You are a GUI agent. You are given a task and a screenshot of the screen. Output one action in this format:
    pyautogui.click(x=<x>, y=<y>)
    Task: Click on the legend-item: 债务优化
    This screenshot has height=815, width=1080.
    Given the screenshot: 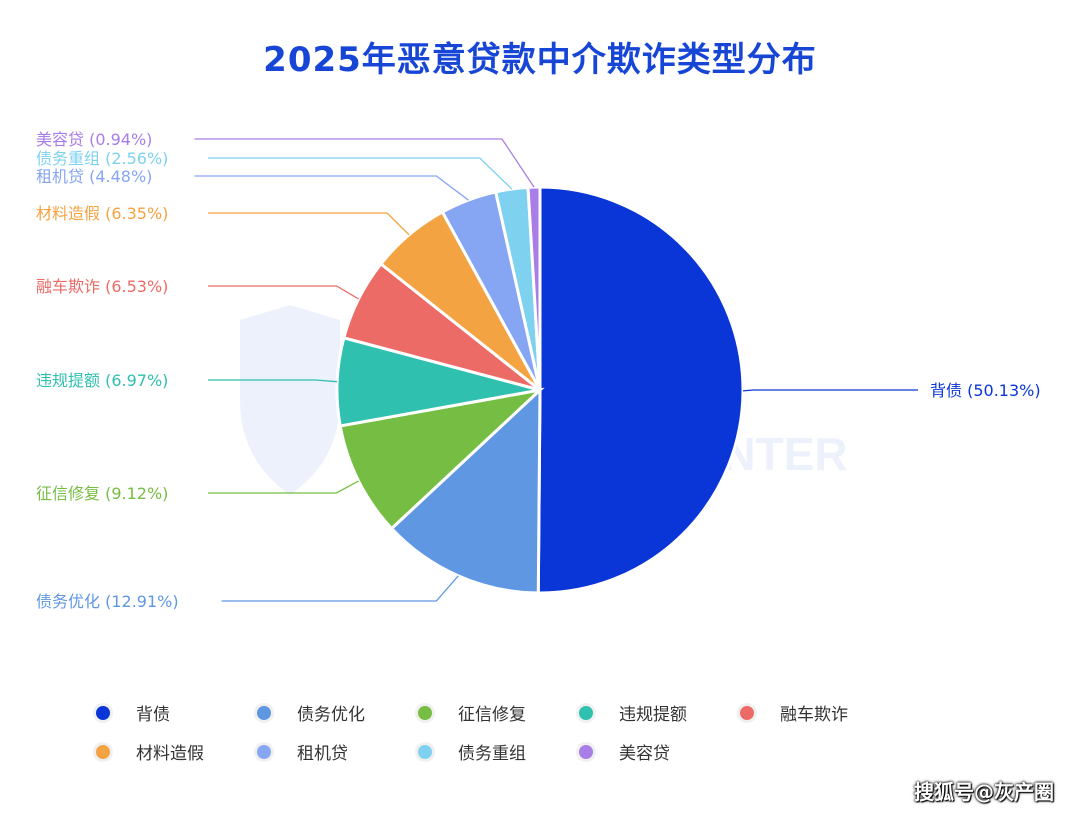 What is the action you would take?
    pyautogui.click(x=337, y=712)
    